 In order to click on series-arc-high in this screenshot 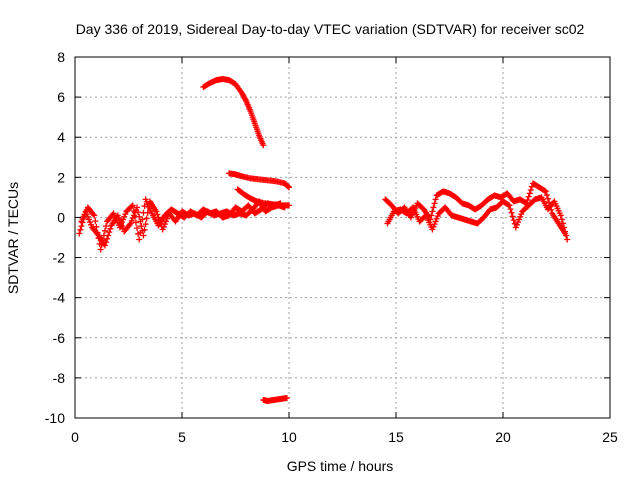, I will do `click(233, 112)`.